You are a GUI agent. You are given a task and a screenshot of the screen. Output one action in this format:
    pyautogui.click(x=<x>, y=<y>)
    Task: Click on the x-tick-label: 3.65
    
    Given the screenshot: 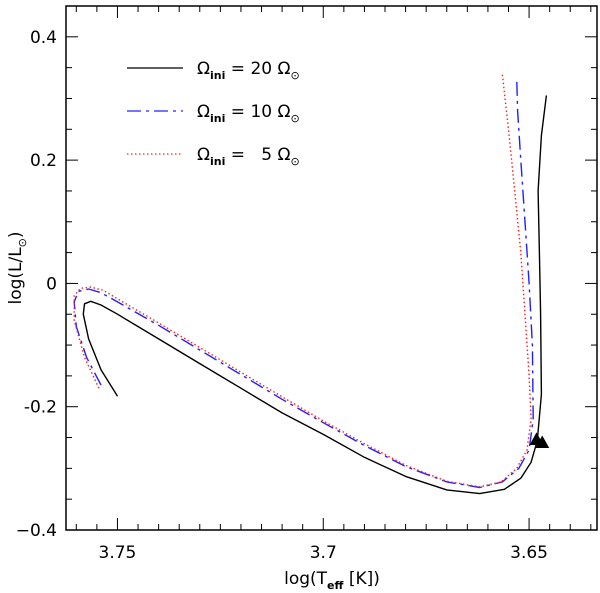 What is the action you would take?
    pyautogui.click(x=529, y=553)
    